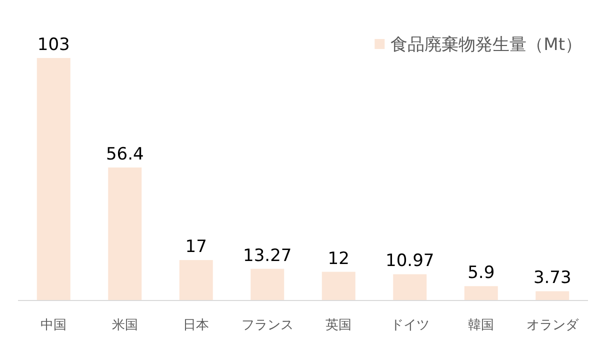  What do you see at coordinates (125, 325) in the screenshot?
I see `x-tick-label: 米国` at bounding box center [125, 325].